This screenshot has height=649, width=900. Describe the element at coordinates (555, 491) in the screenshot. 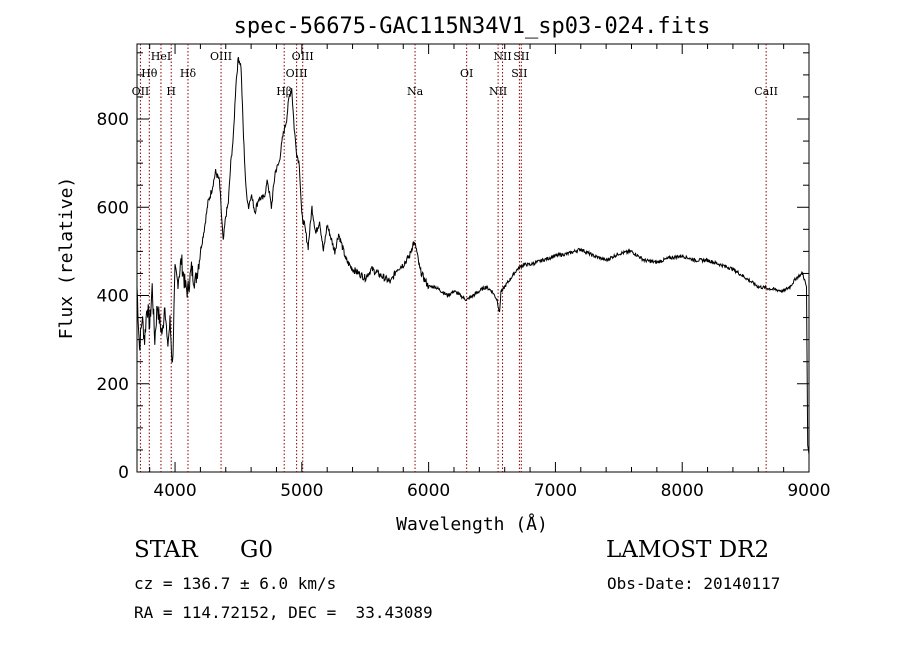

I see `x-tick-label: 7000` at that location.